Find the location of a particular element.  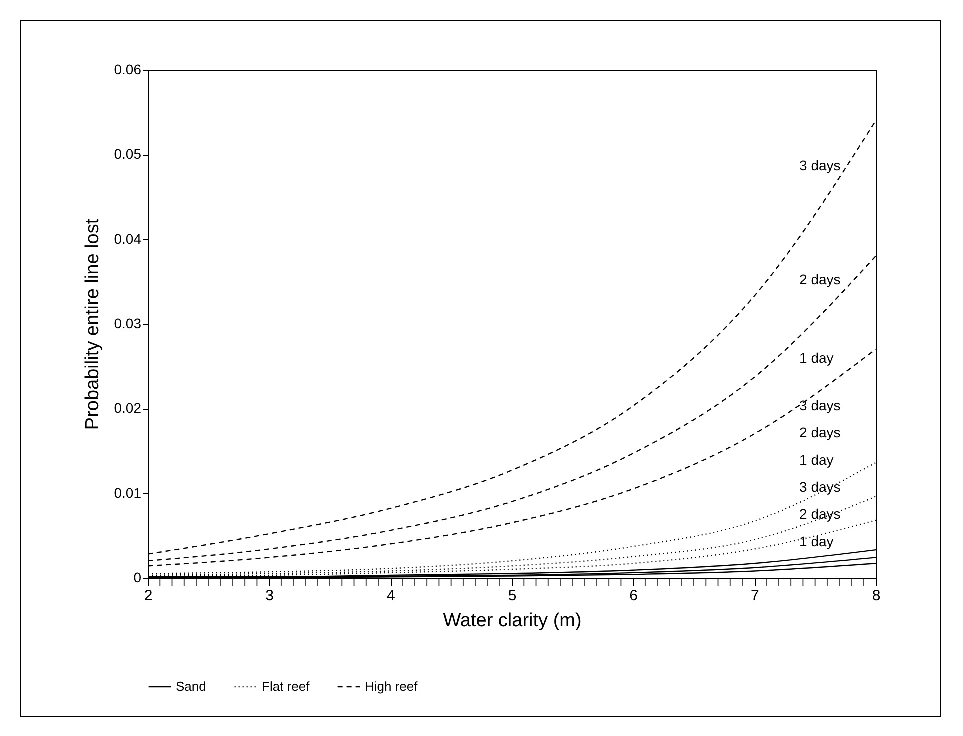

y-tick-label: 0.06 is located at coordinates (128, 70).